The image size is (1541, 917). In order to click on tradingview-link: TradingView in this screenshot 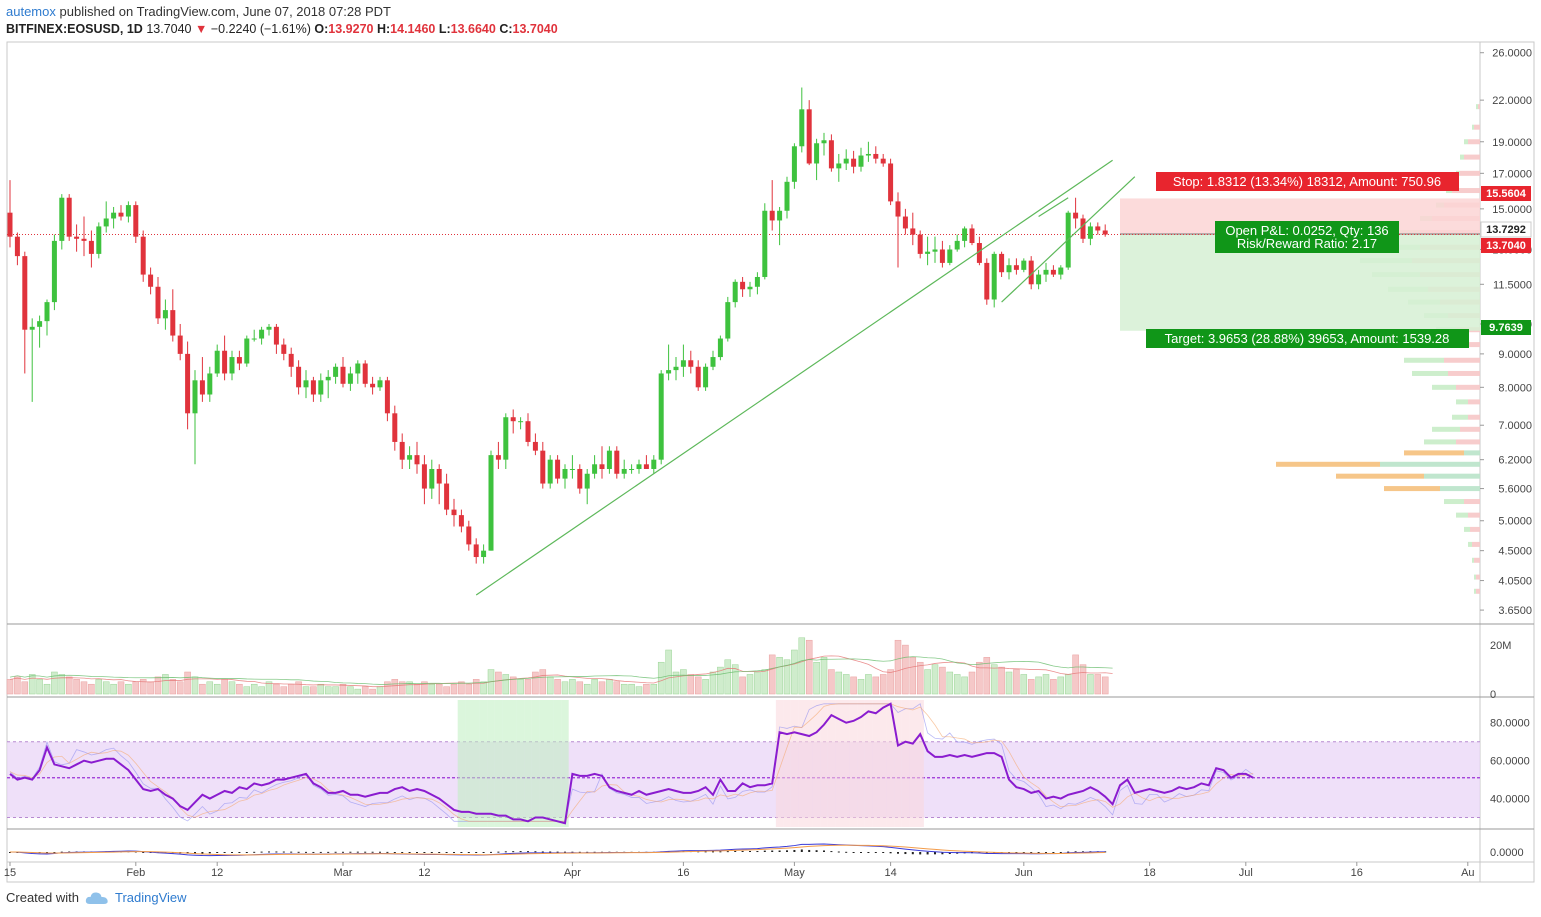, I will do `click(136, 897)`.